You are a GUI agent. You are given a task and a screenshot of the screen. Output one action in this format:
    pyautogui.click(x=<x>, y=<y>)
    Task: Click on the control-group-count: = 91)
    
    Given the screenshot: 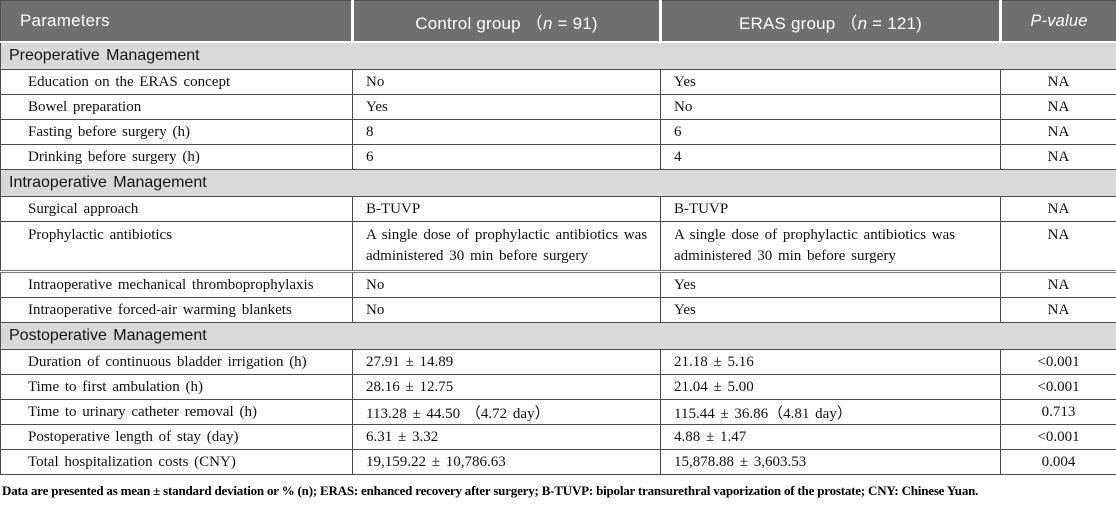 What is the action you would take?
    pyautogui.click(x=575, y=23)
    